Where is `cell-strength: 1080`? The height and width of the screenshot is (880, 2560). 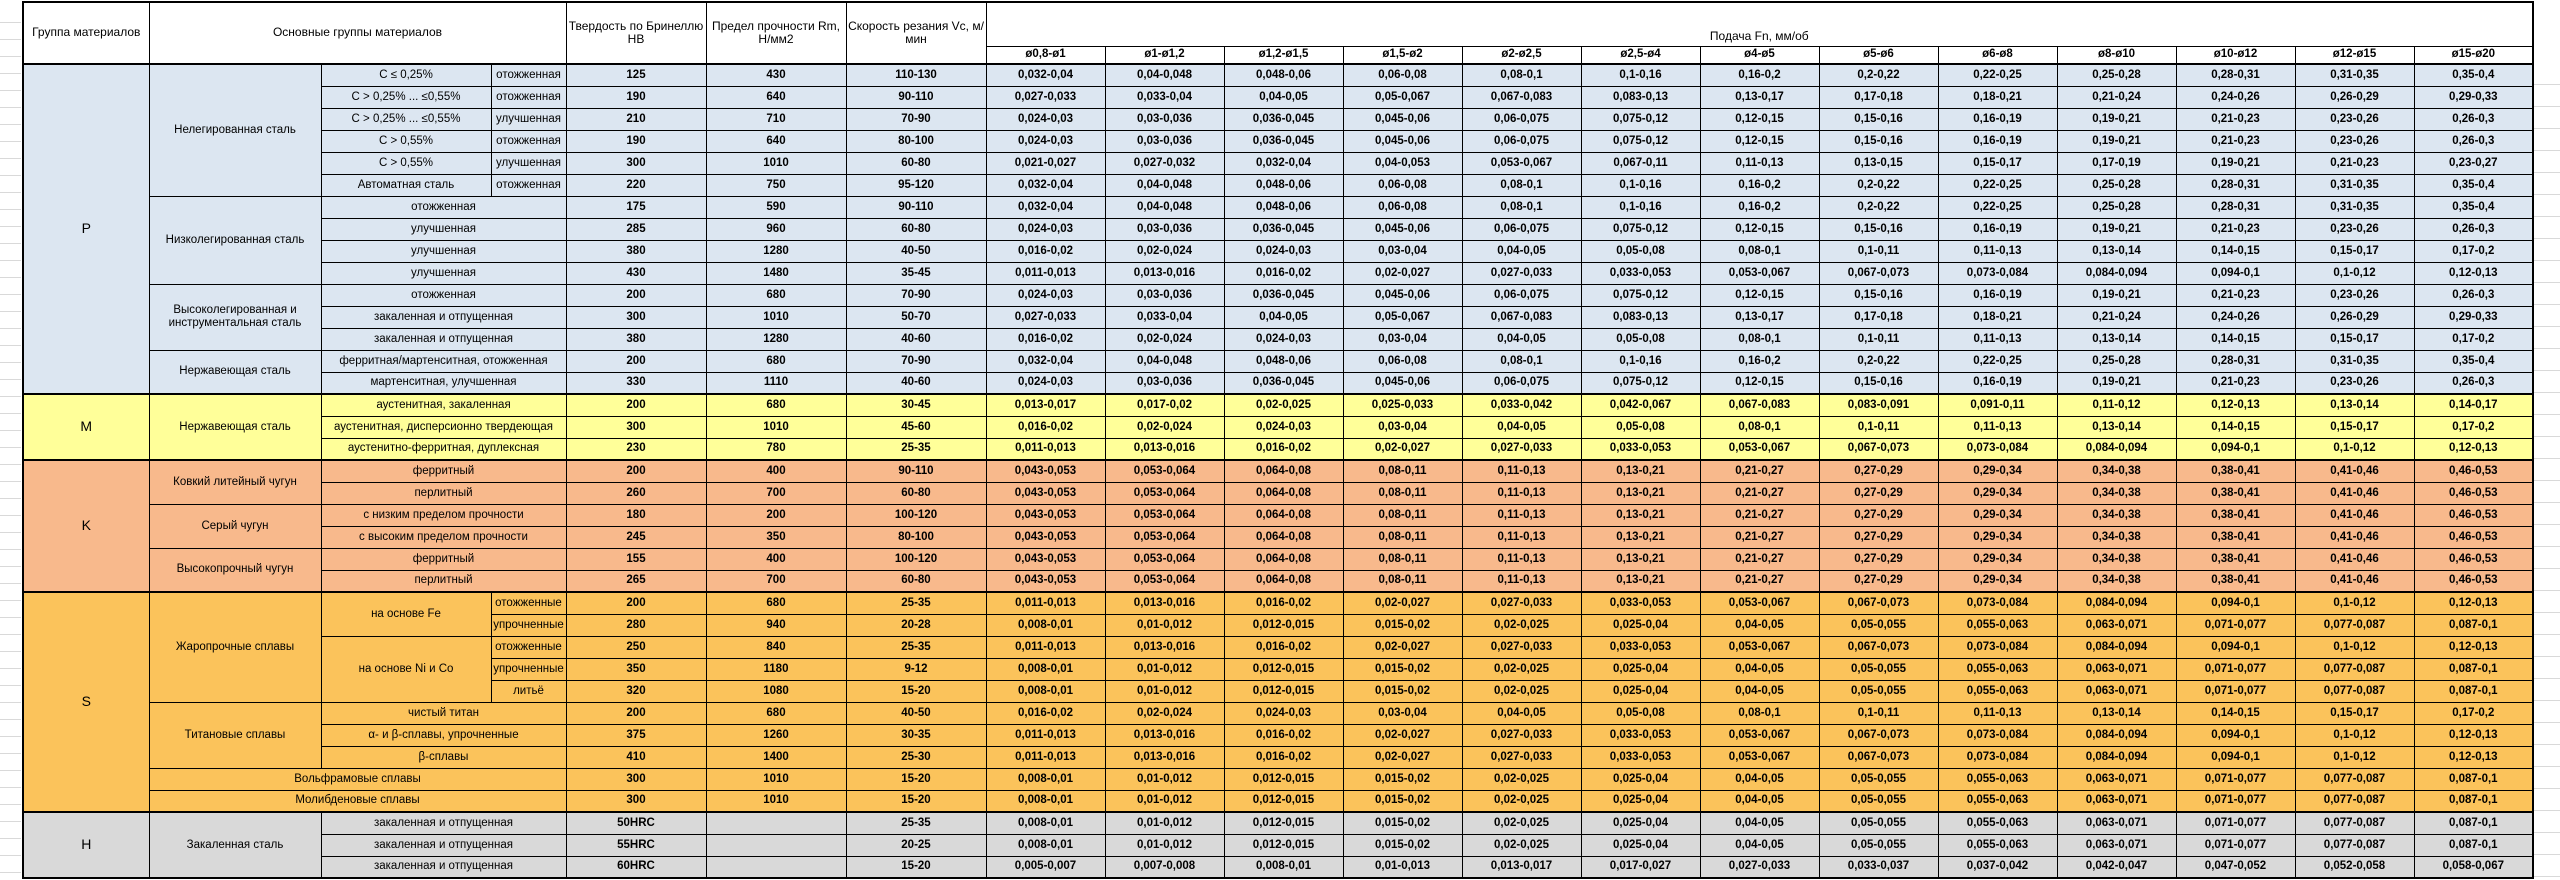 cell-strength: 1080 is located at coordinates (776, 691).